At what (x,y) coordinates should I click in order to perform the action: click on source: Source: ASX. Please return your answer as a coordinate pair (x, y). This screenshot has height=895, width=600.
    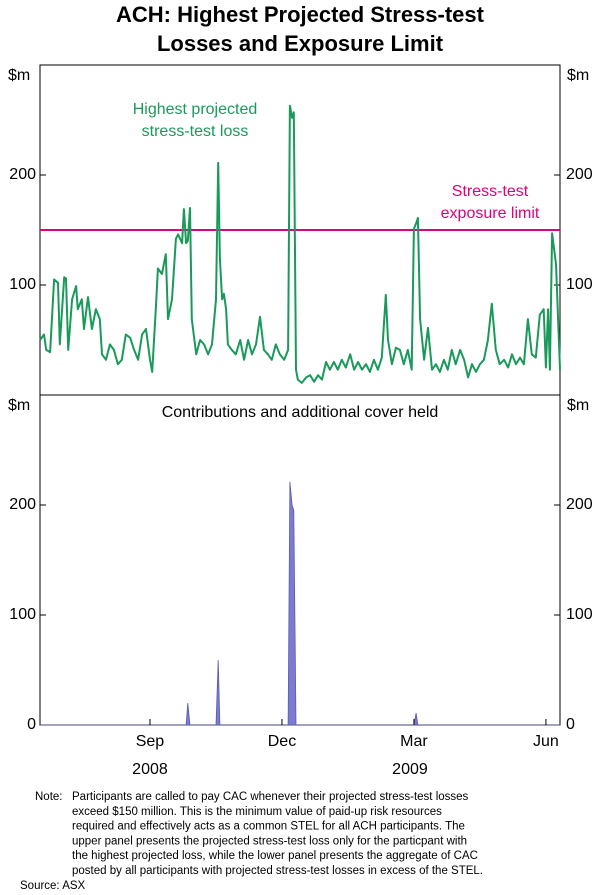
    Looking at the image, I should click on (53, 886).